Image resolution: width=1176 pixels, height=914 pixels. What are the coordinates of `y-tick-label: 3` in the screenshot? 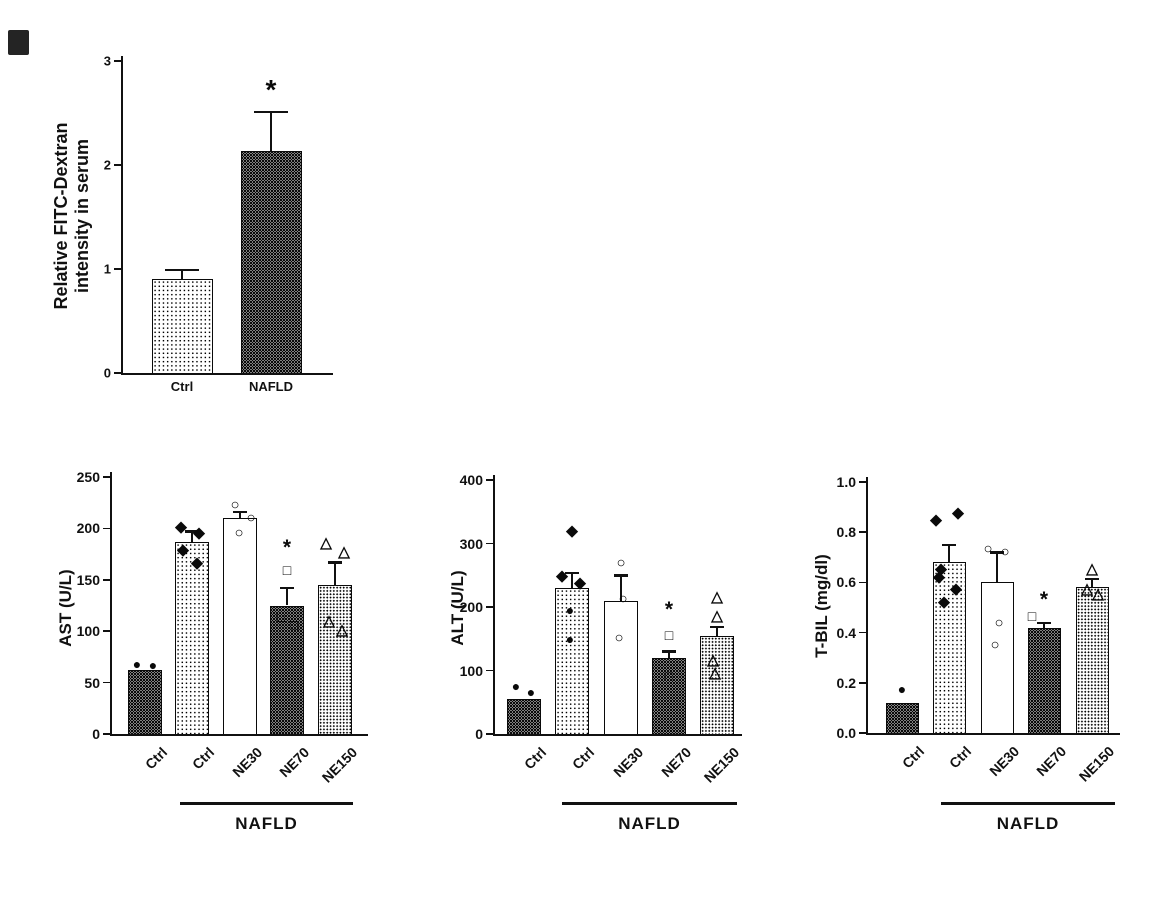 It's located at (107, 61).